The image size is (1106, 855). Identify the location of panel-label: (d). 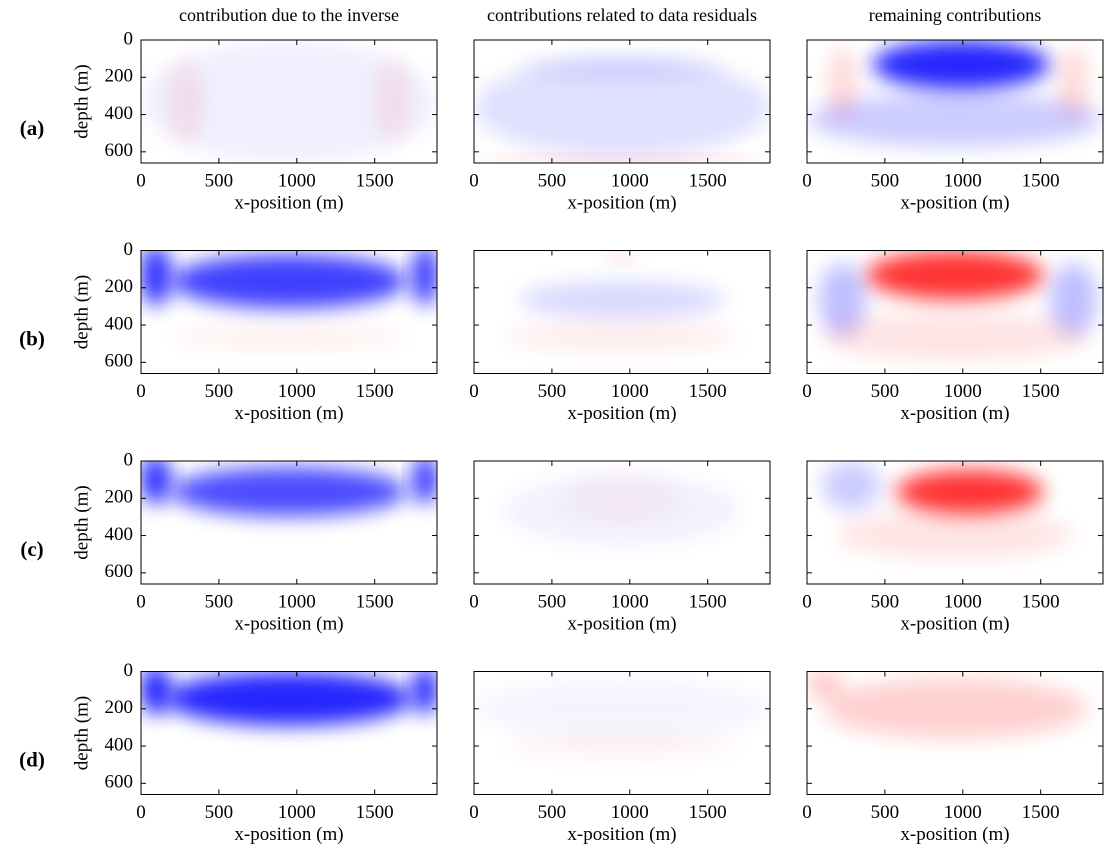
(32, 759).